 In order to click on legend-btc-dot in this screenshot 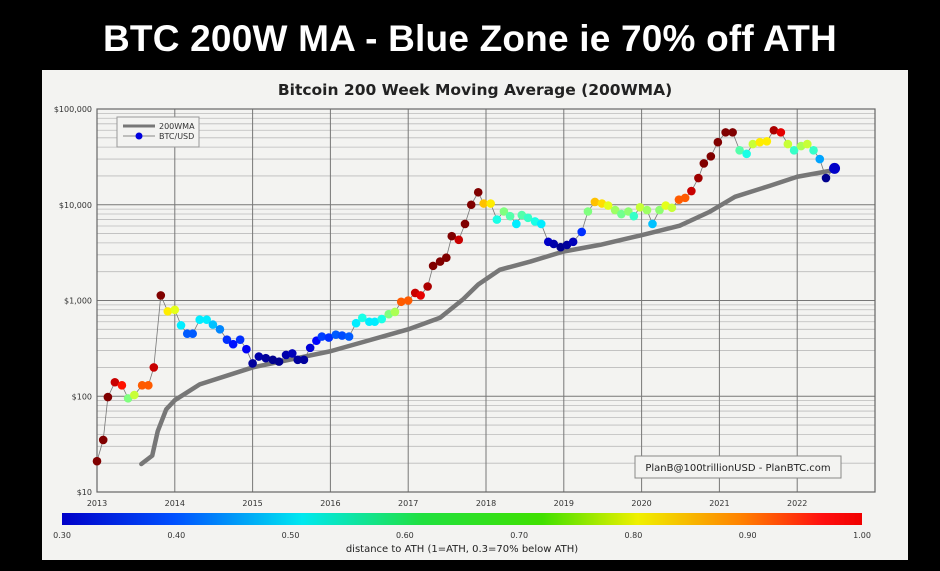, I will do `click(139, 136)`.